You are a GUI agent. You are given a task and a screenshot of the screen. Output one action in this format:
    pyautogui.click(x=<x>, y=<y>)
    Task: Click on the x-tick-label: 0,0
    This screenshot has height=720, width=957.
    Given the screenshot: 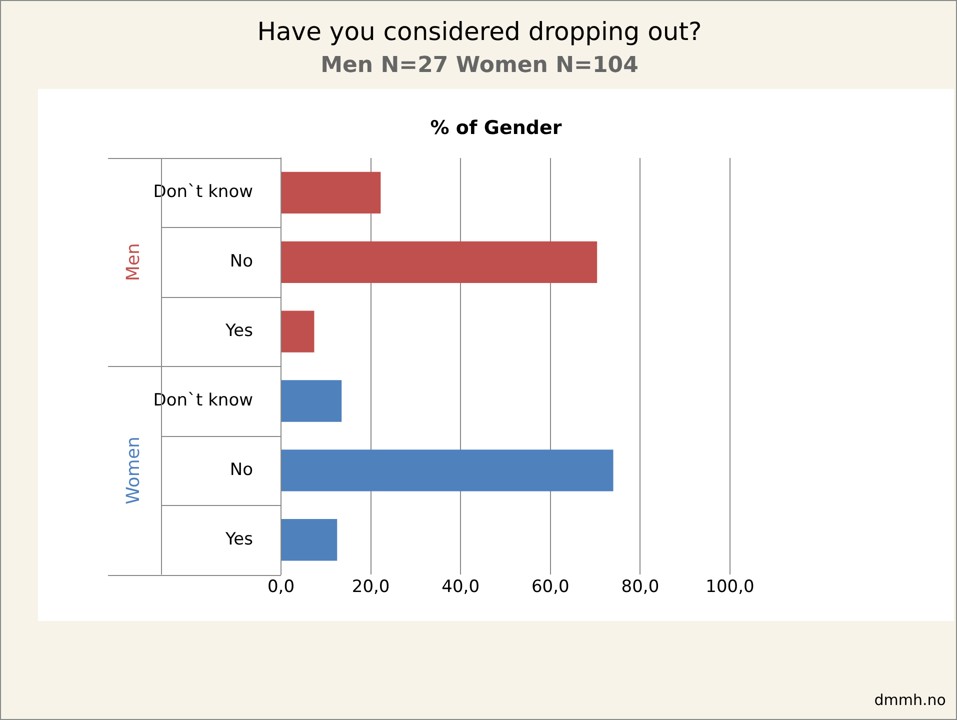 What is the action you would take?
    pyautogui.click(x=281, y=587)
    